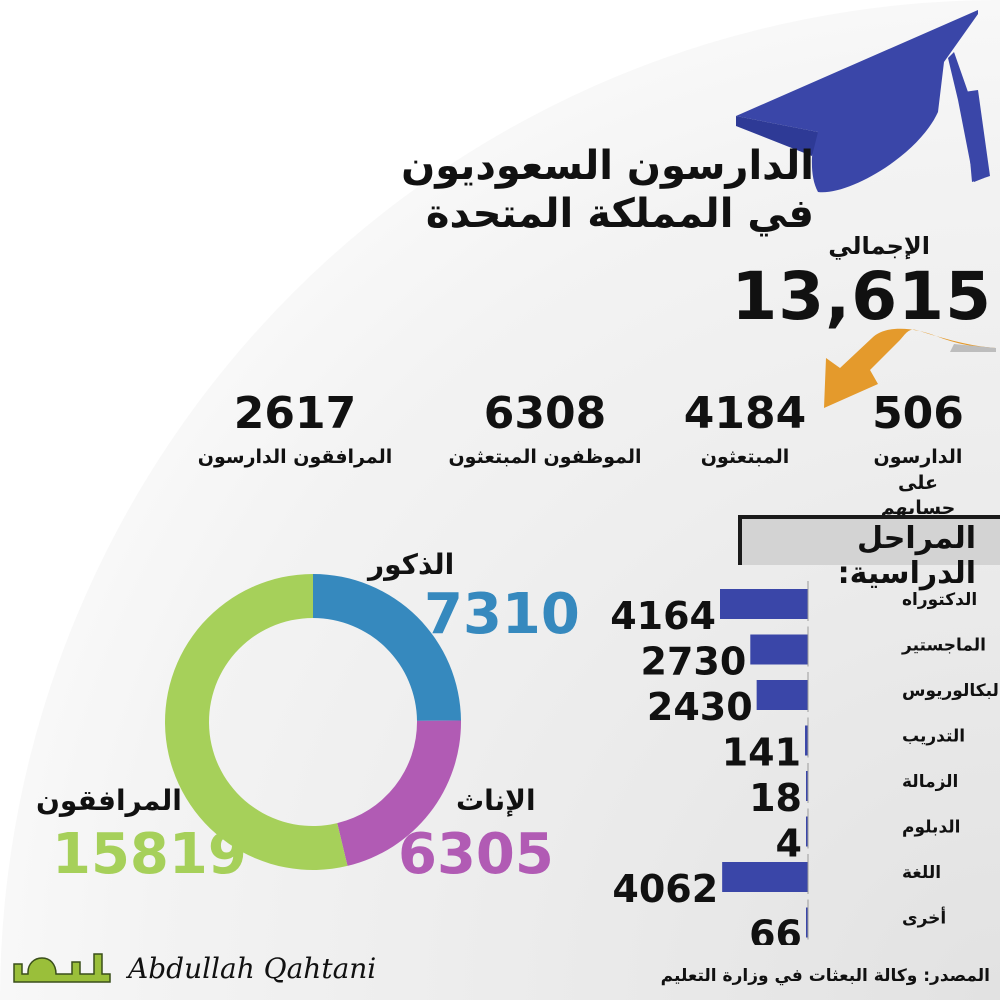 This screenshot has height=1000, width=1000. I want to click on signature: Abdullah Qahtani, so click(252, 968).